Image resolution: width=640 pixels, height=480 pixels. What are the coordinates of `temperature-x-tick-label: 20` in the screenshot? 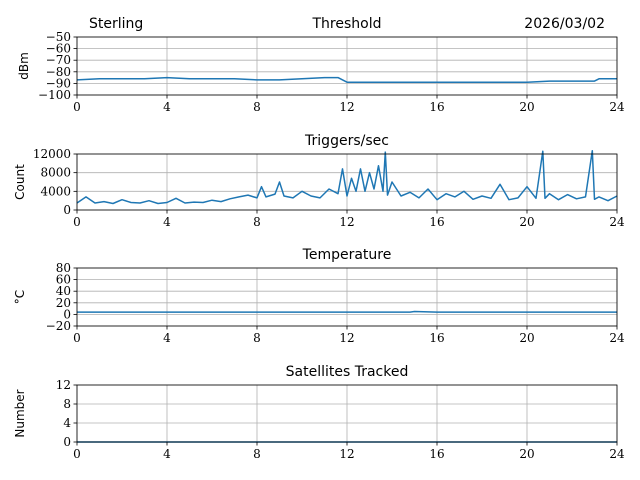 It's located at (526, 338).